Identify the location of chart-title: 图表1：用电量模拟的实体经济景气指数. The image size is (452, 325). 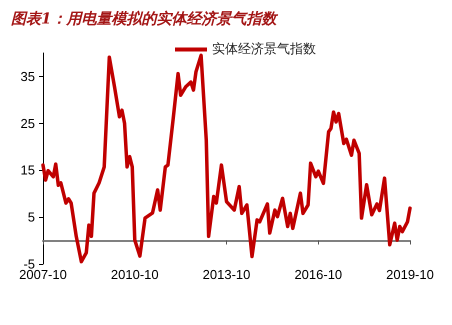
(144, 19).